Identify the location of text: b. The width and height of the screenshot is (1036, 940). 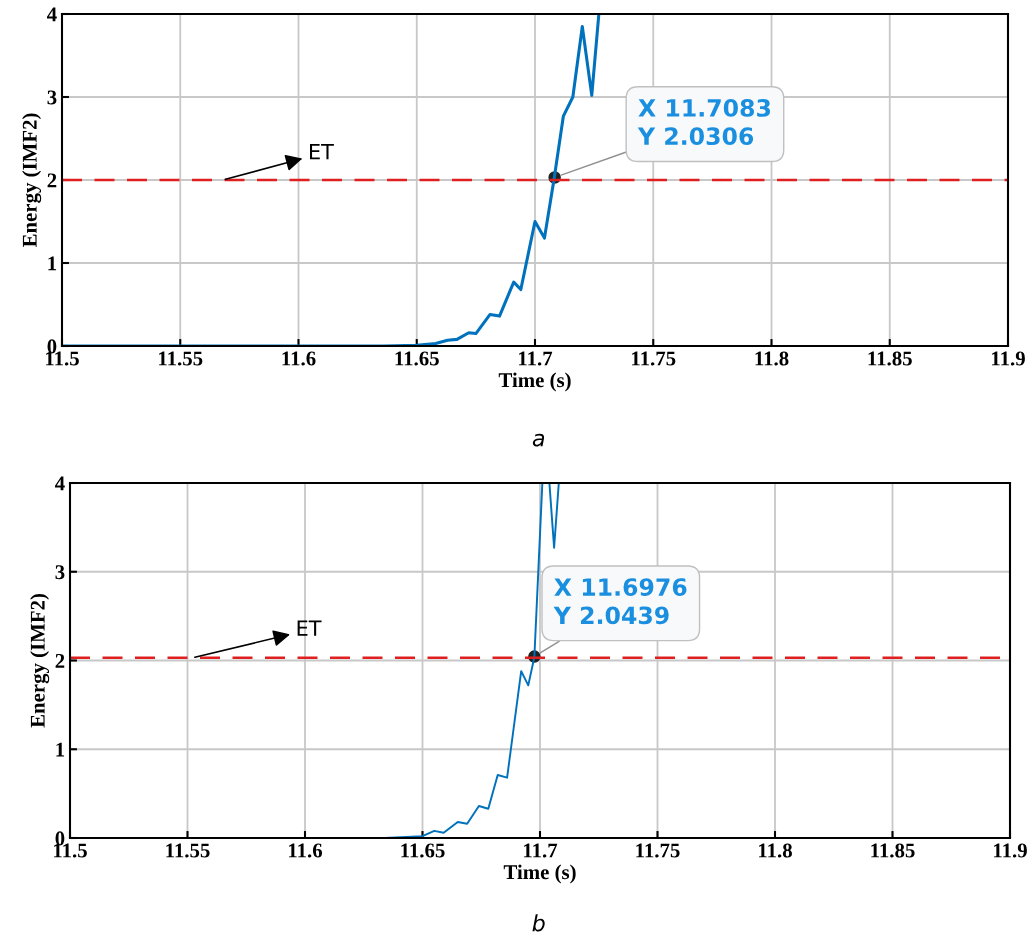
(538, 923).